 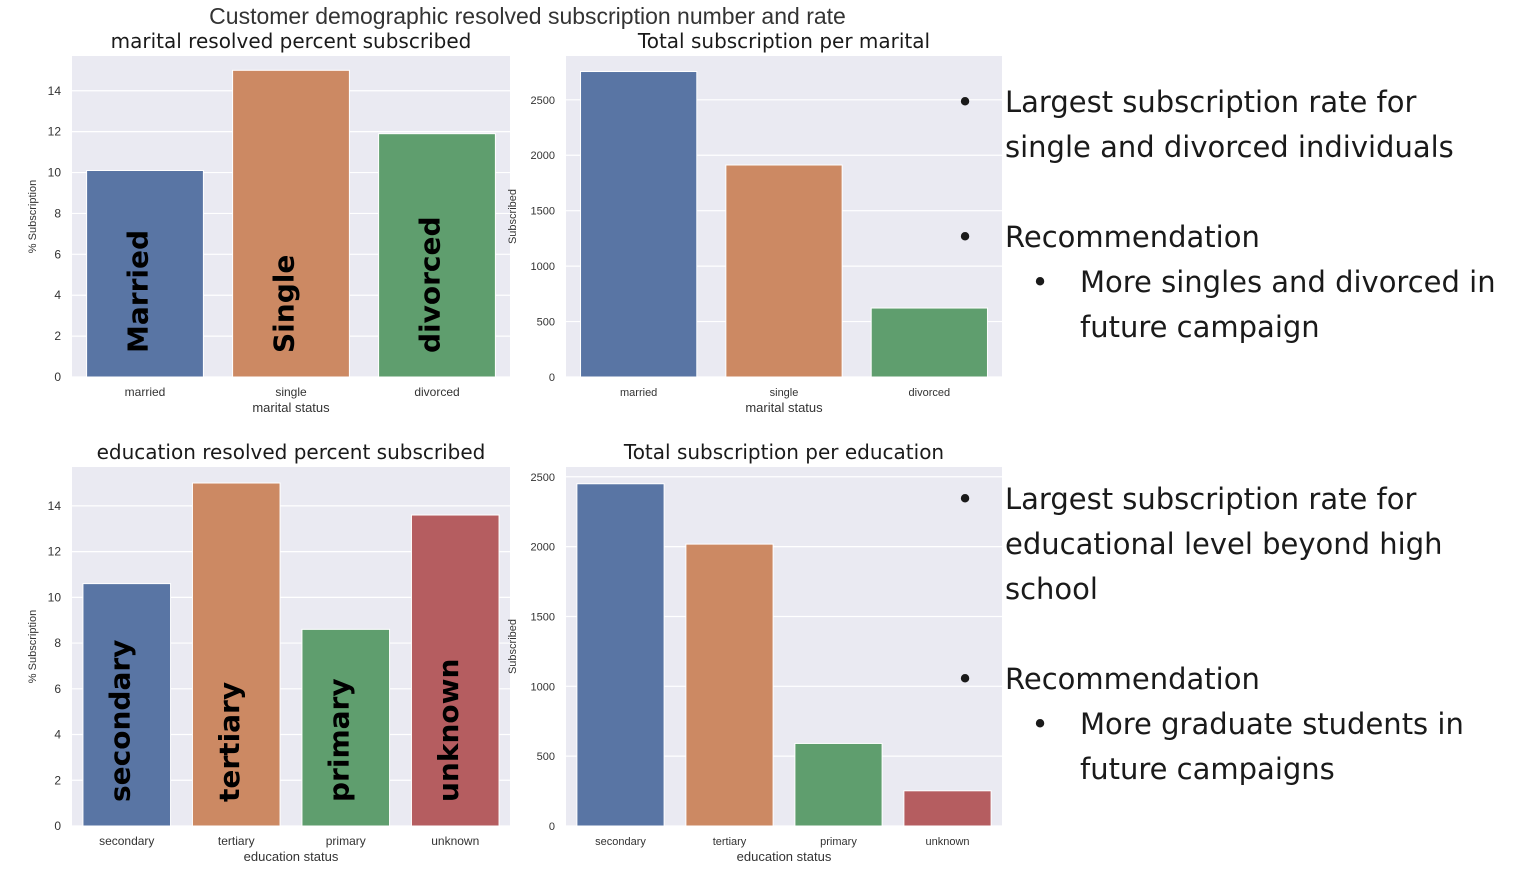 What do you see at coordinates (291, 41) in the screenshot?
I see `chart-title: marital resolved percent subscribed` at bounding box center [291, 41].